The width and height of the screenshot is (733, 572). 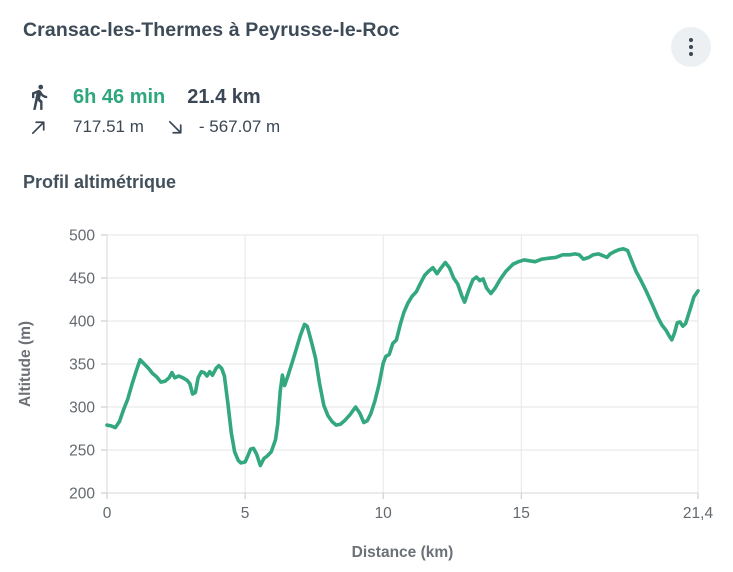 What do you see at coordinates (25, 364) in the screenshot?
I see `svg-text: Altitude (m)` at bounding box center [25, 364].